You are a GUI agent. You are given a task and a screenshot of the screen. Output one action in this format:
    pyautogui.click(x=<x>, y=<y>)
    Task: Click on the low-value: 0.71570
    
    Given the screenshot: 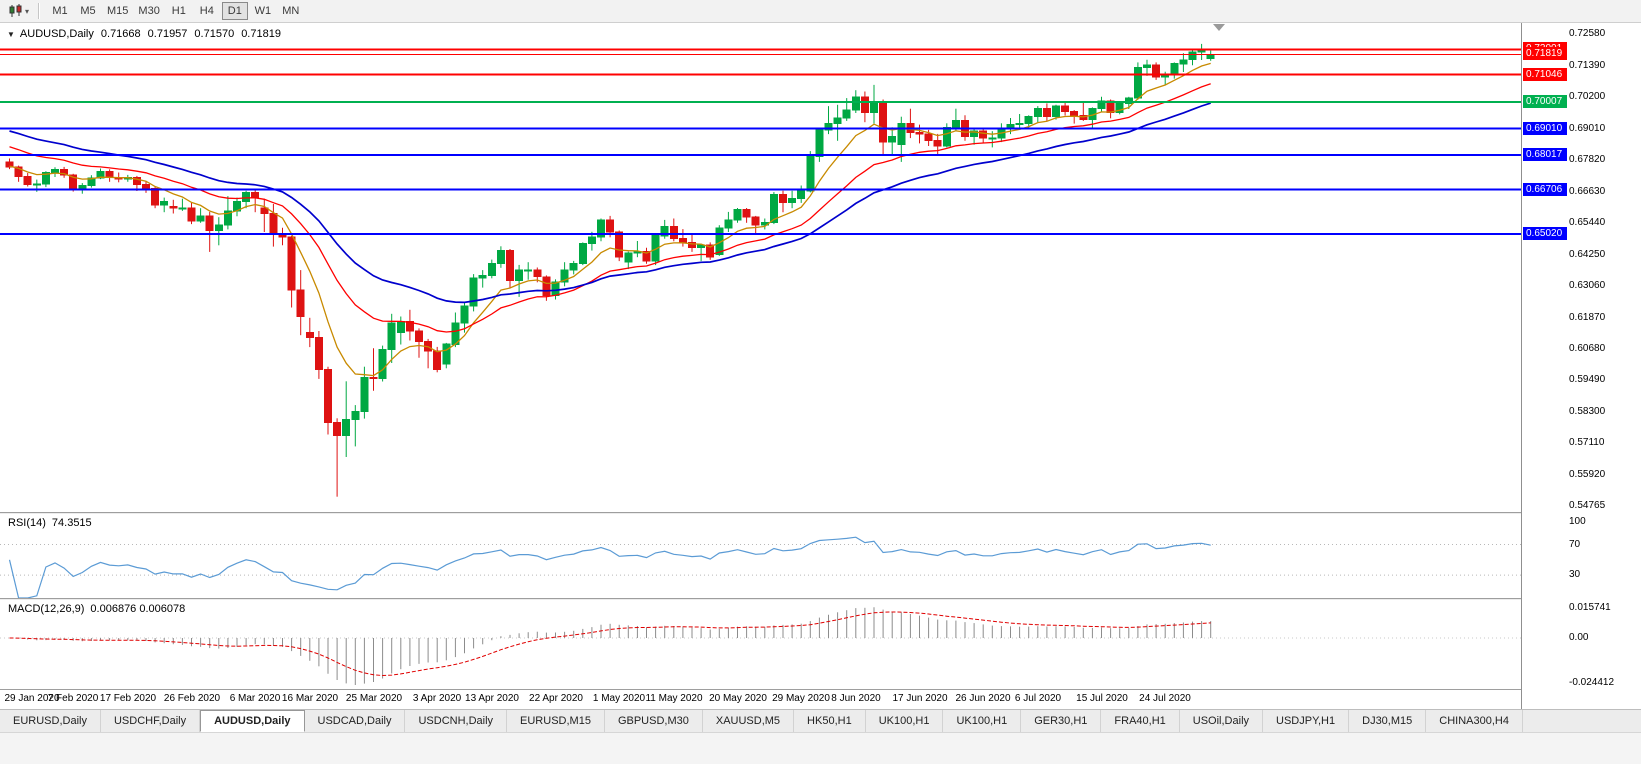 What is the action you would take?
    pyautogui.click(x=214, y=34)
    